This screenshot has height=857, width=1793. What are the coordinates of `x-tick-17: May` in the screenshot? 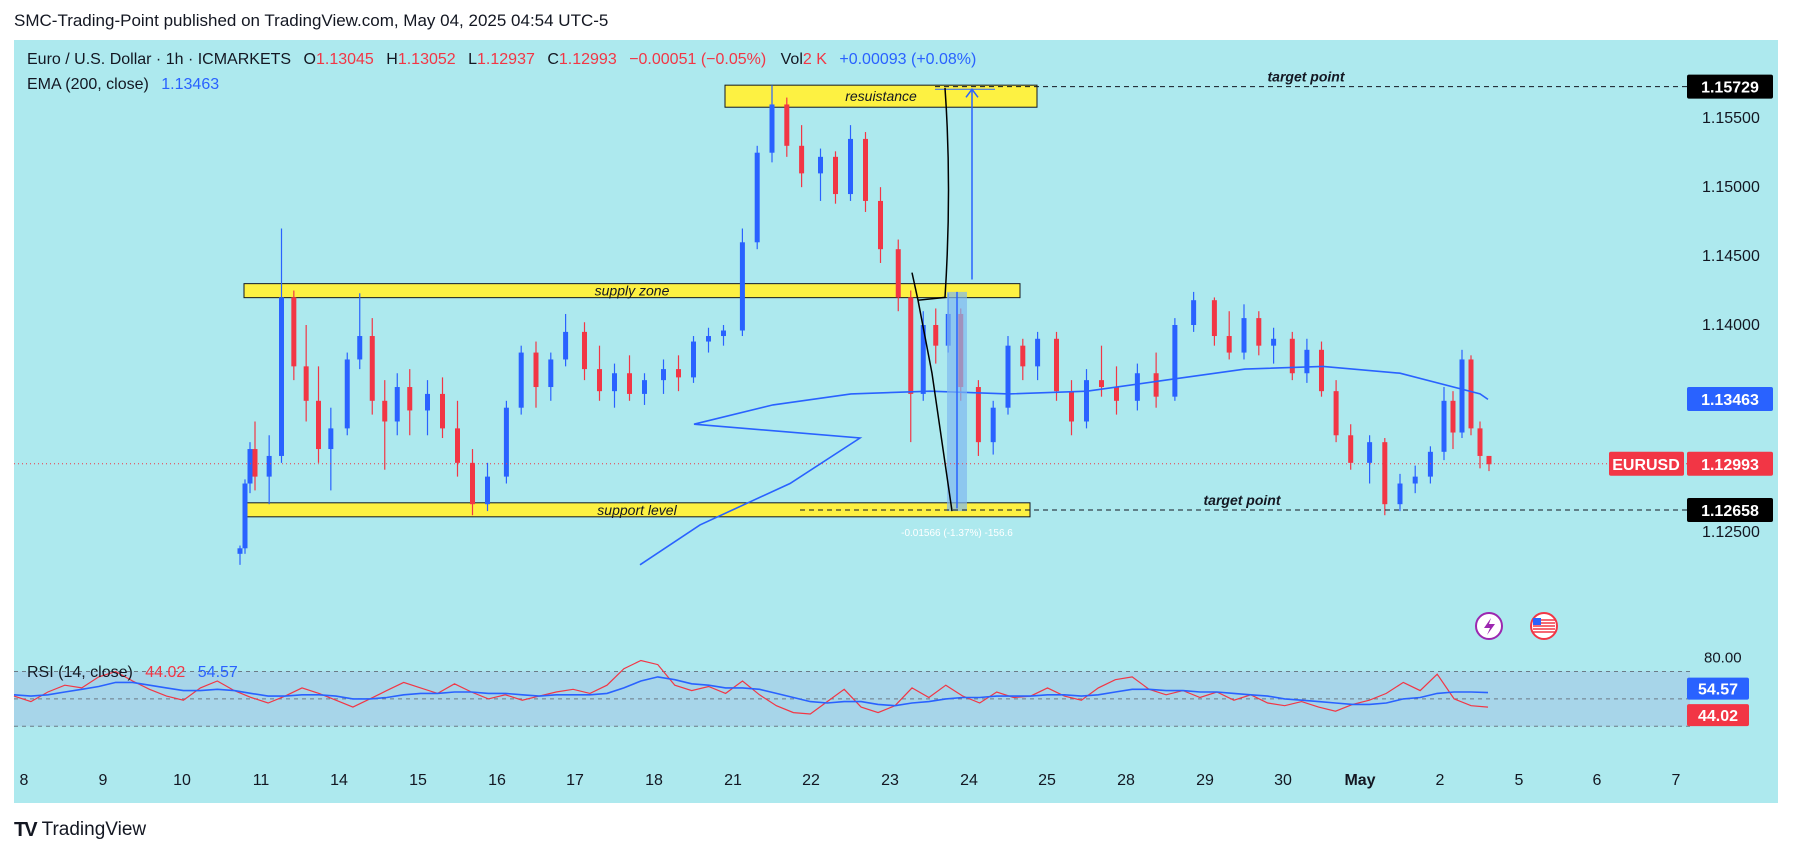 It's located at (1359, 780).